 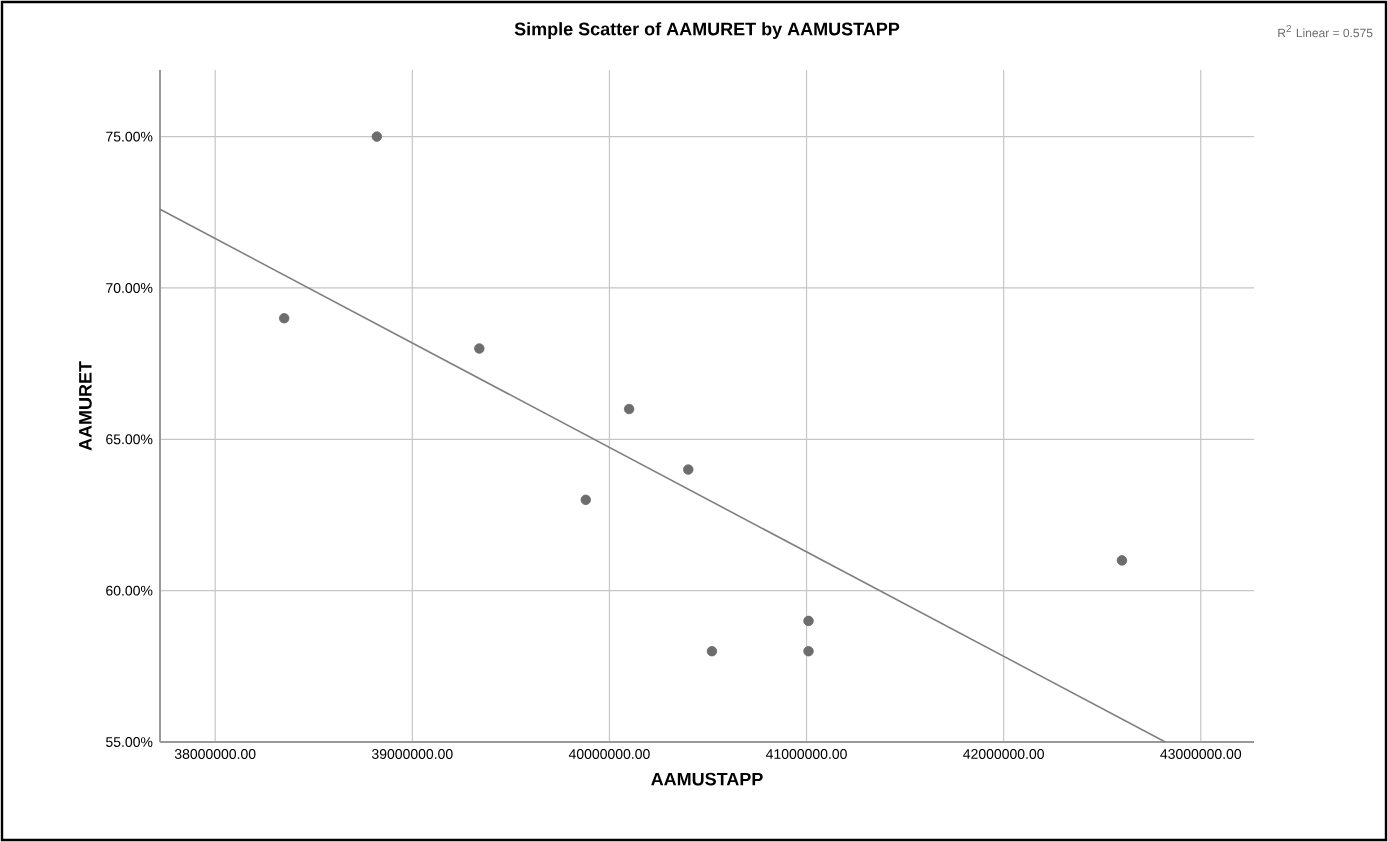 I want to click on y-axis-title: AAMURET, so click(x=85, y=406).